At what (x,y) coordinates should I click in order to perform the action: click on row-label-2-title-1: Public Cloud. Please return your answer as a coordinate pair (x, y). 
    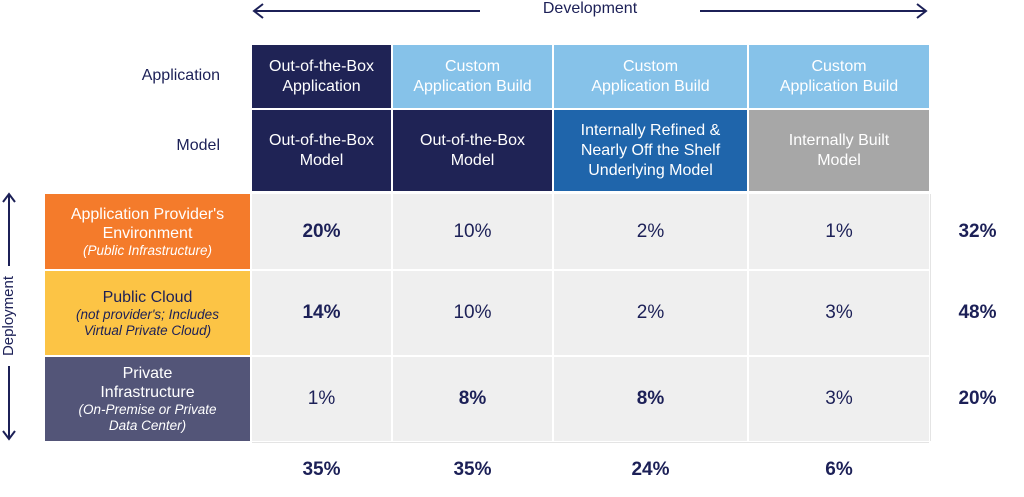
    Looking at the image, I should click on (147, 297).